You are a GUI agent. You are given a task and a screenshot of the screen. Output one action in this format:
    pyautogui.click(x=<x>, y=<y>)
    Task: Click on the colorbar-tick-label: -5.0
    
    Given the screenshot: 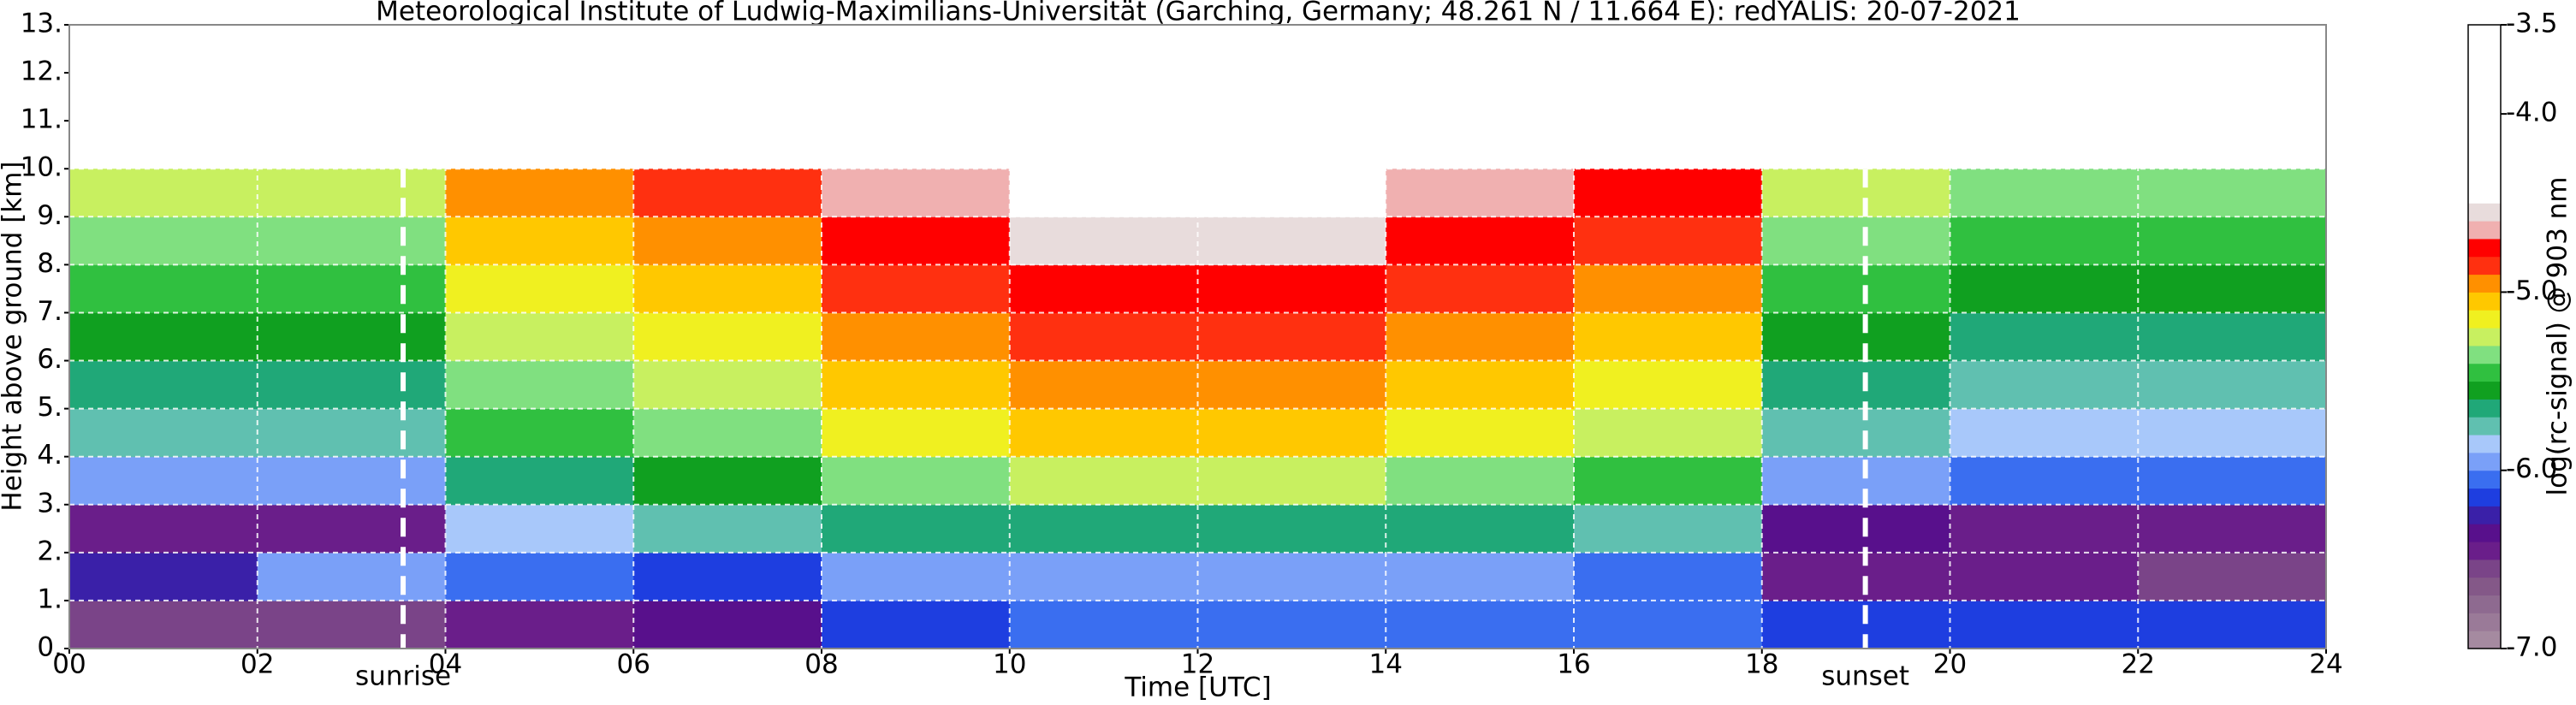 What is the action you would take?
    pyautogui.click(x=2532, y=290)
    